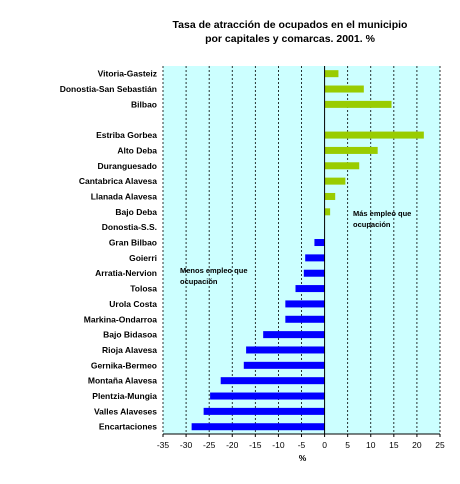  What do you see at coordinates (125, 411) in the screenshot?
I see `category-label: Valles Alaveses` at bounding box center [125, 411].